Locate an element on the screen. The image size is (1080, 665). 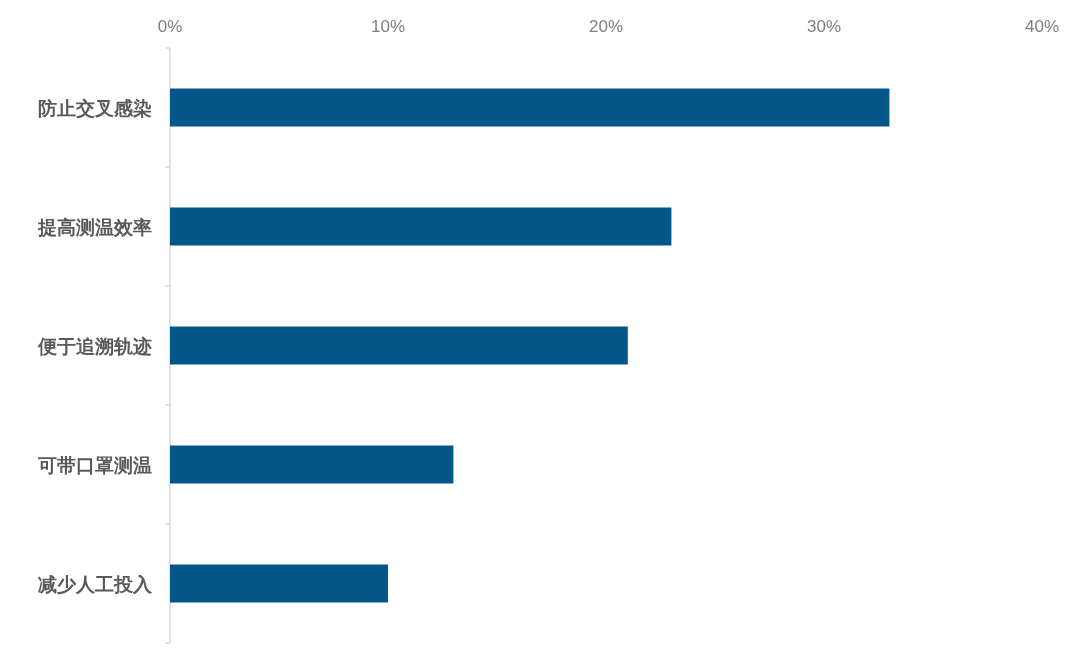
y-tick-label: 减少人工投入 is located at coordinates (95, 584).